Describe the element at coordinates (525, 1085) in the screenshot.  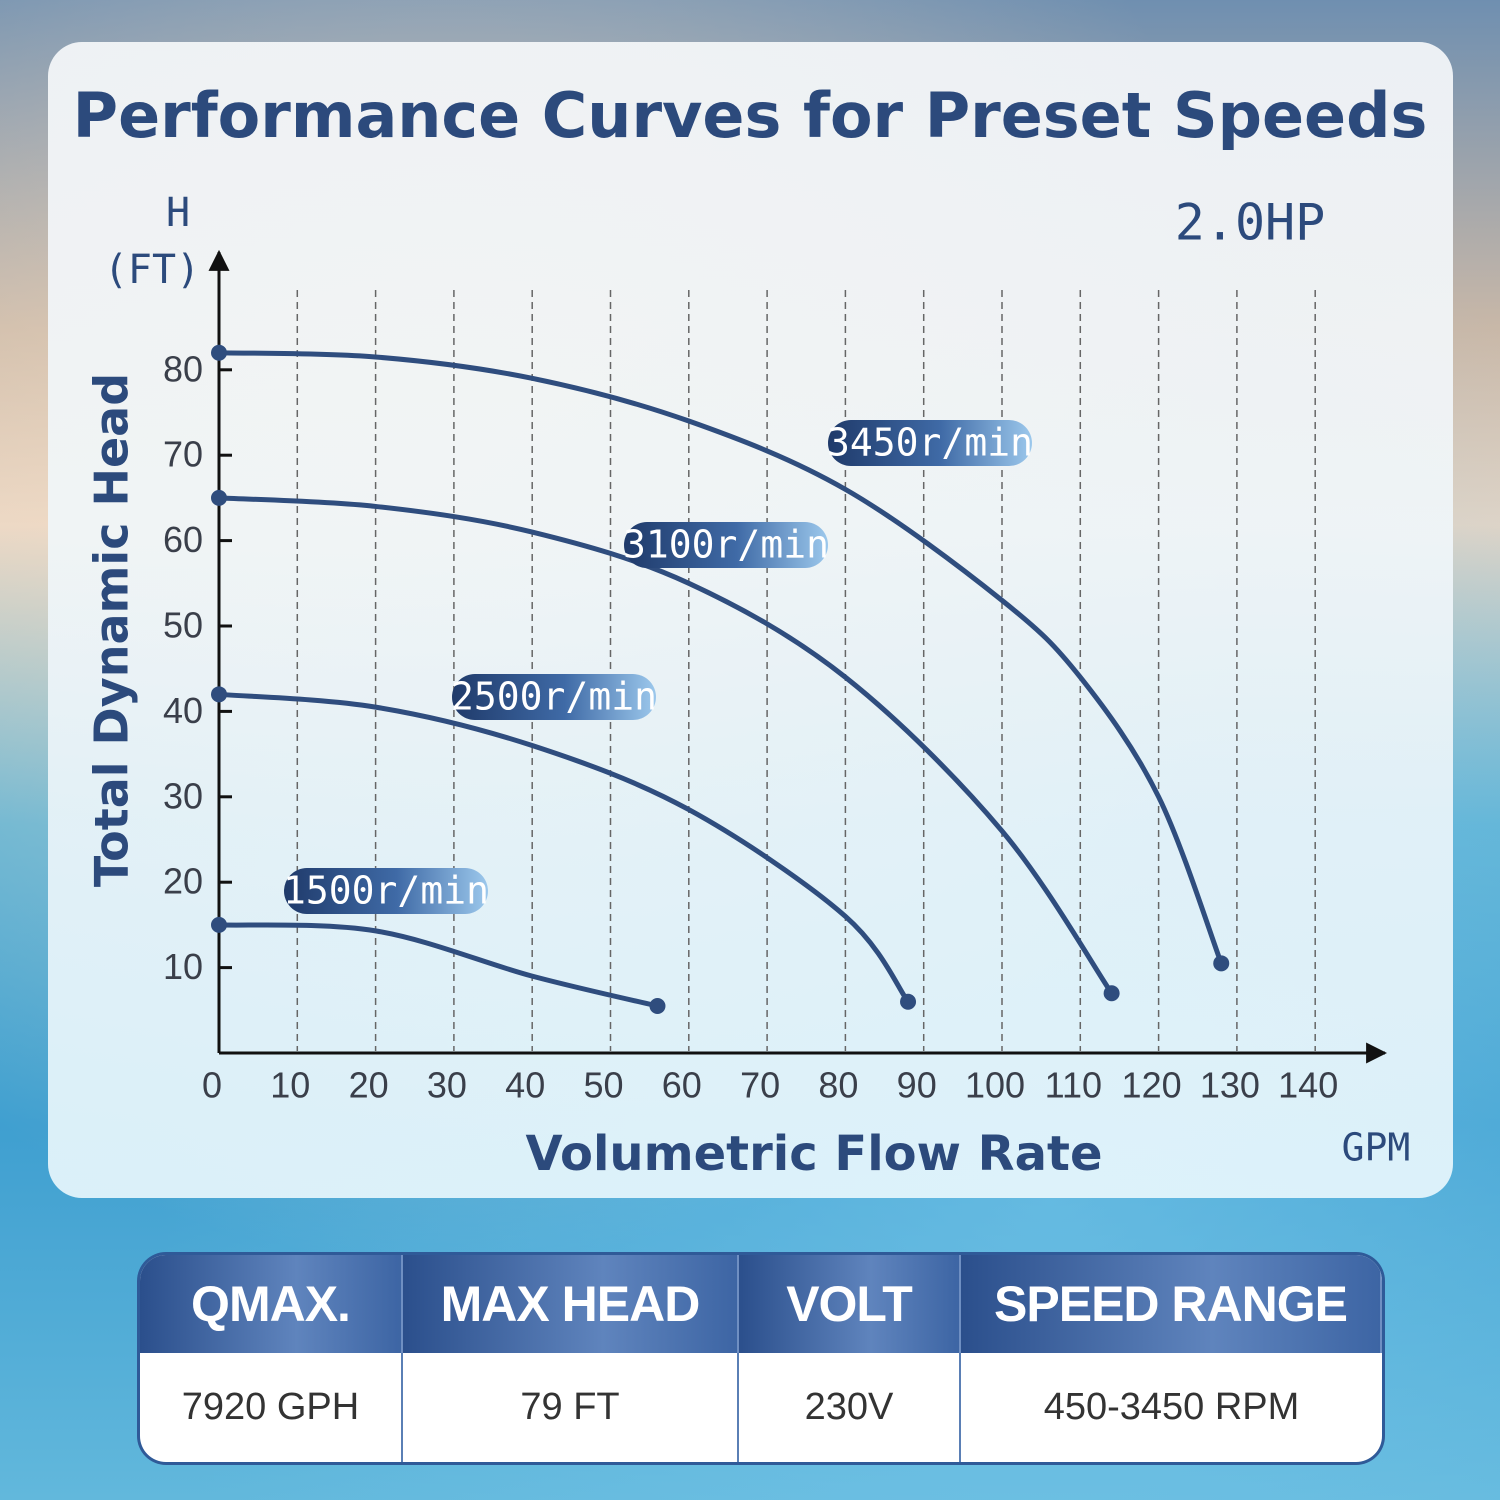
I see `x-tick-label: 40` at that location.